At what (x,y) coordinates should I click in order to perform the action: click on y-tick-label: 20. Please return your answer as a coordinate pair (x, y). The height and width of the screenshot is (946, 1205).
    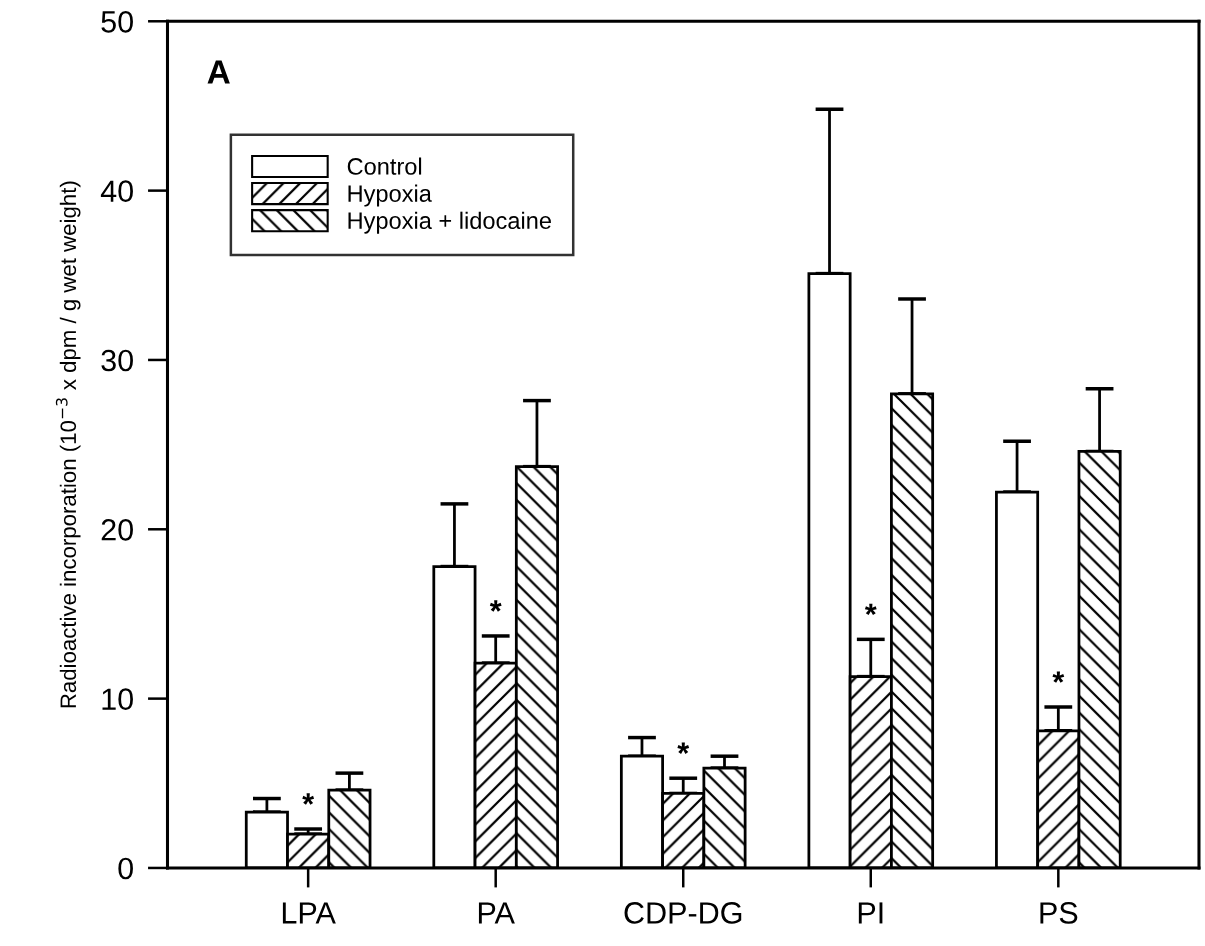
    Looking at the image, I should click on (117, 530).